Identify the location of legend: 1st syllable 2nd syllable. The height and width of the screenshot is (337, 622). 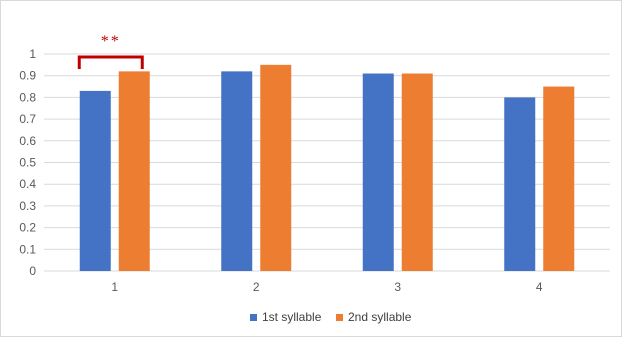
(331, 317).